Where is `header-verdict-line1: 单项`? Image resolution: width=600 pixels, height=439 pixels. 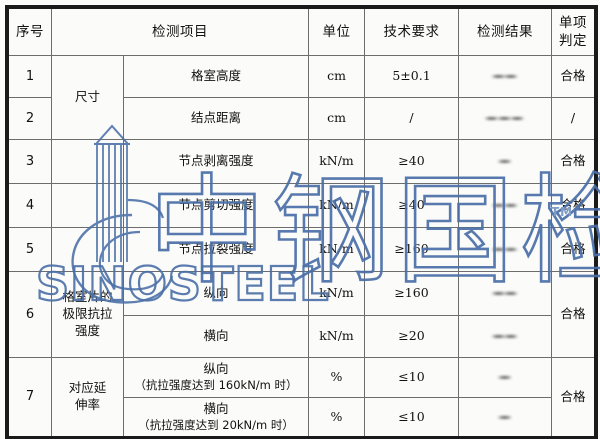
header-verdict-line1: 单项 is located at coordinates (573, 22).